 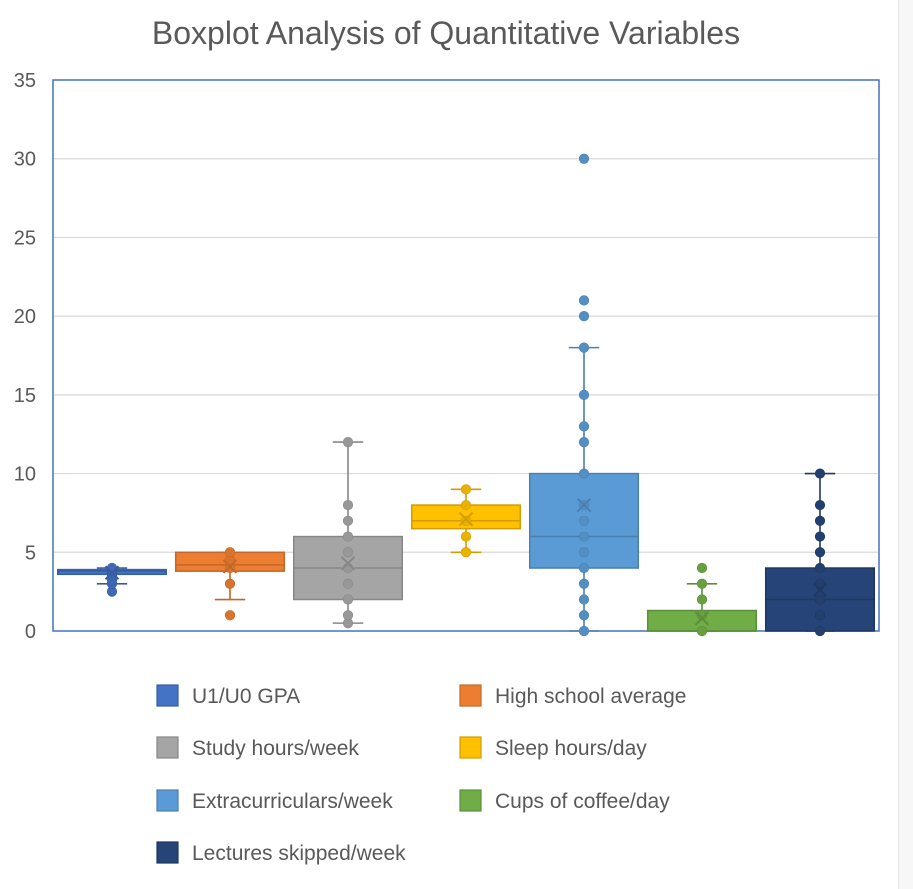 What do you see at coordinates (25, 81) in the screenshot?
I see `y-tick-label-35: 35` at bounding box center [25, 81].